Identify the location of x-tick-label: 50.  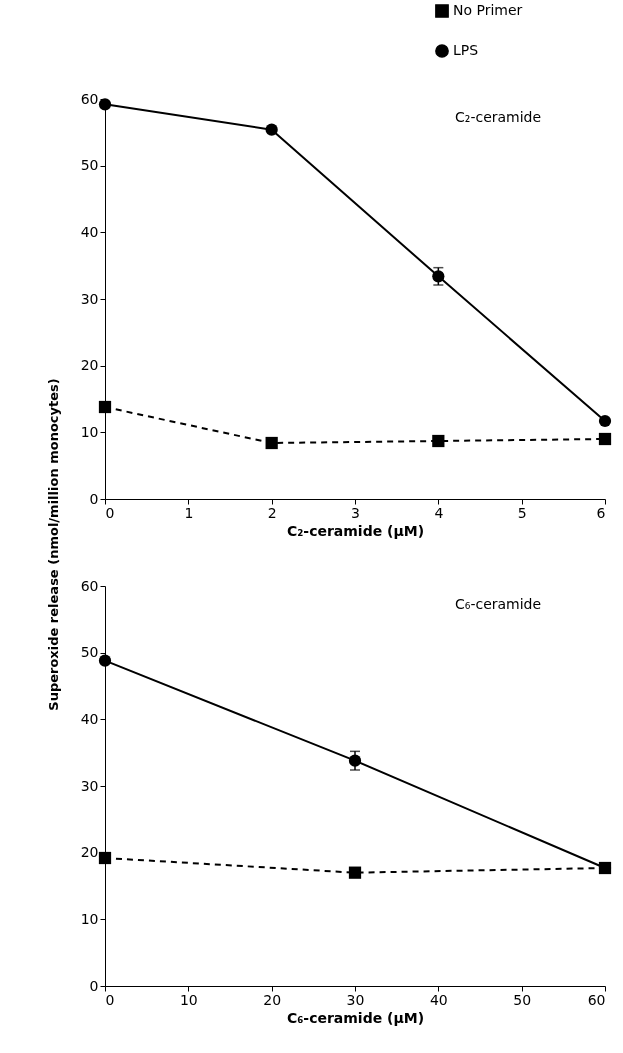
(522, 999).